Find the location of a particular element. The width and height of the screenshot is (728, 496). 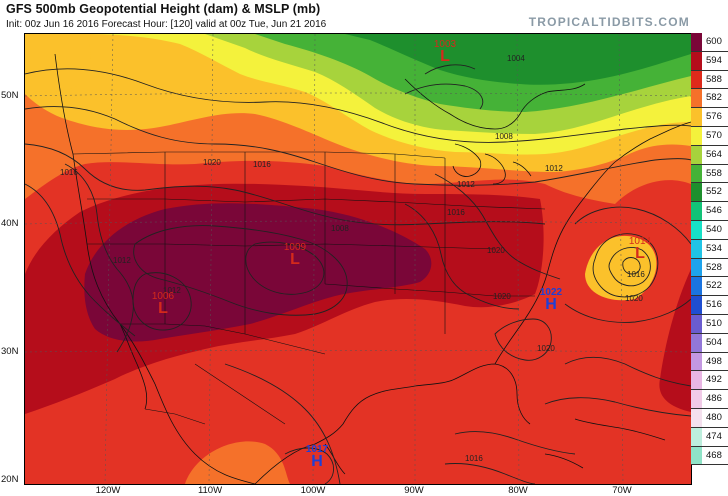

color-scale-label: 564 is located at coordinates (714, 154).